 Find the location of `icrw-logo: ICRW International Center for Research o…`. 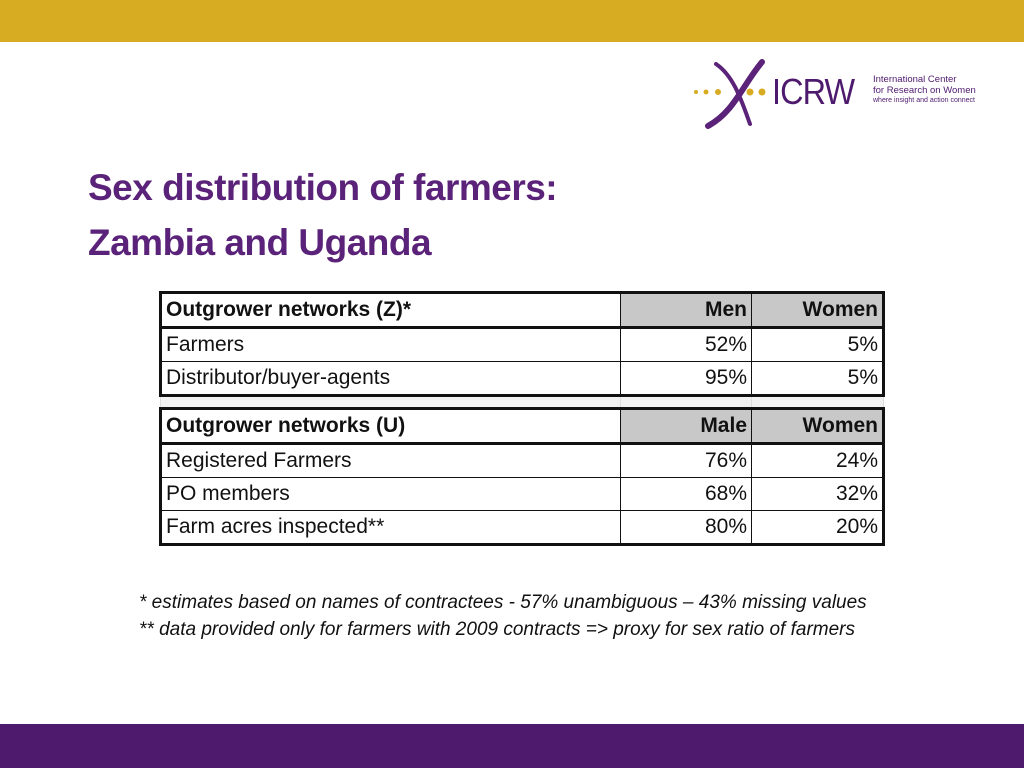

icrw-logo: ICRW International Center for Research o… is located at coordinates (841, 93).